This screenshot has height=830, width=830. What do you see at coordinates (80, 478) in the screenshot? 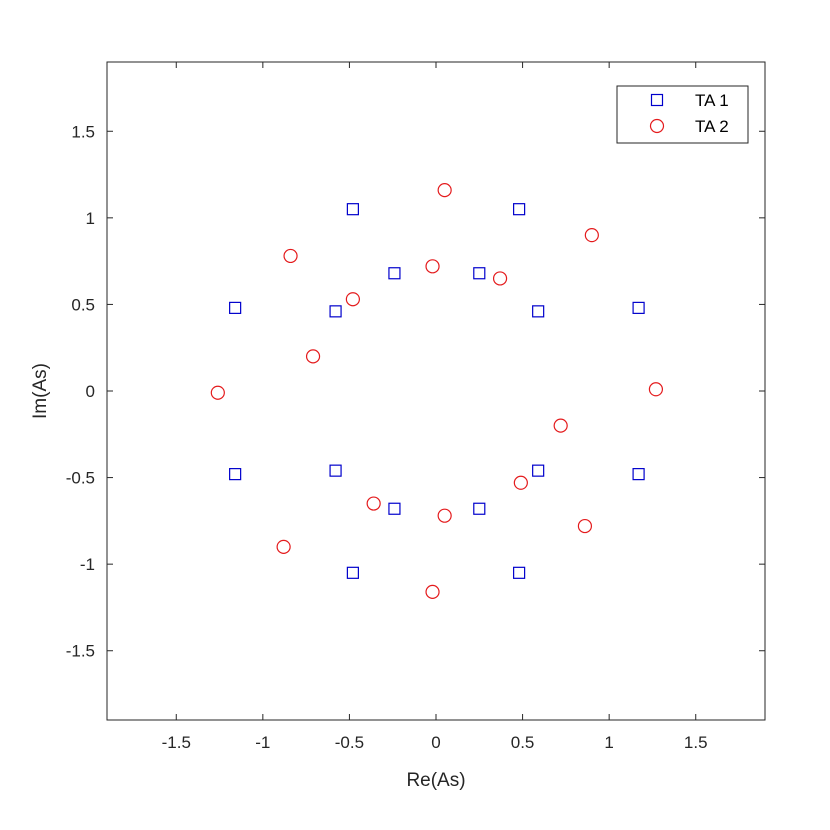
I see `y-tick-label: -0.5` at bounding box center [80, 478].